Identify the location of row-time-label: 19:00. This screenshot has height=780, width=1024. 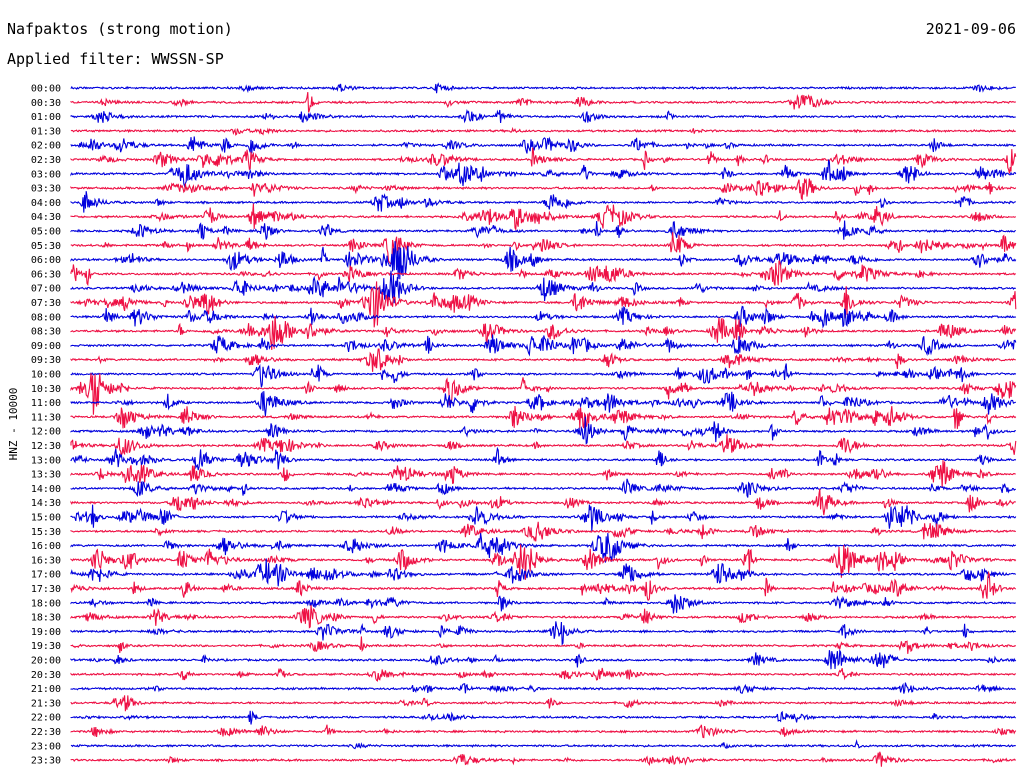
(46, 632).